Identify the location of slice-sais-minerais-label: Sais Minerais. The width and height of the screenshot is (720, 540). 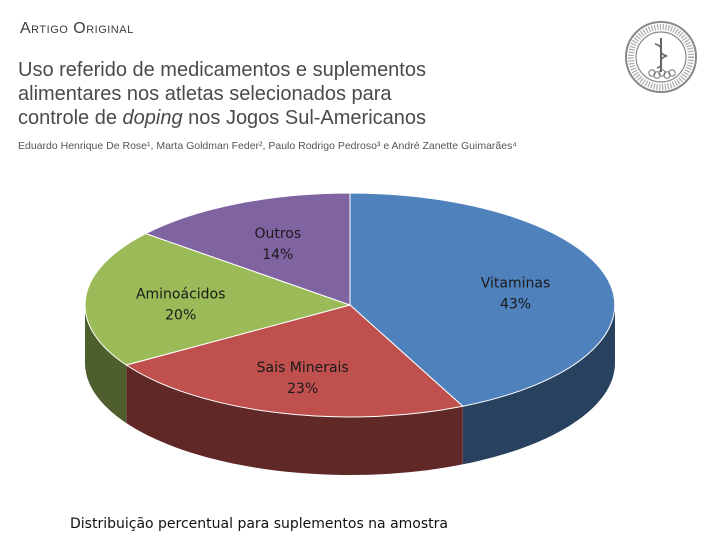
(303, 368).